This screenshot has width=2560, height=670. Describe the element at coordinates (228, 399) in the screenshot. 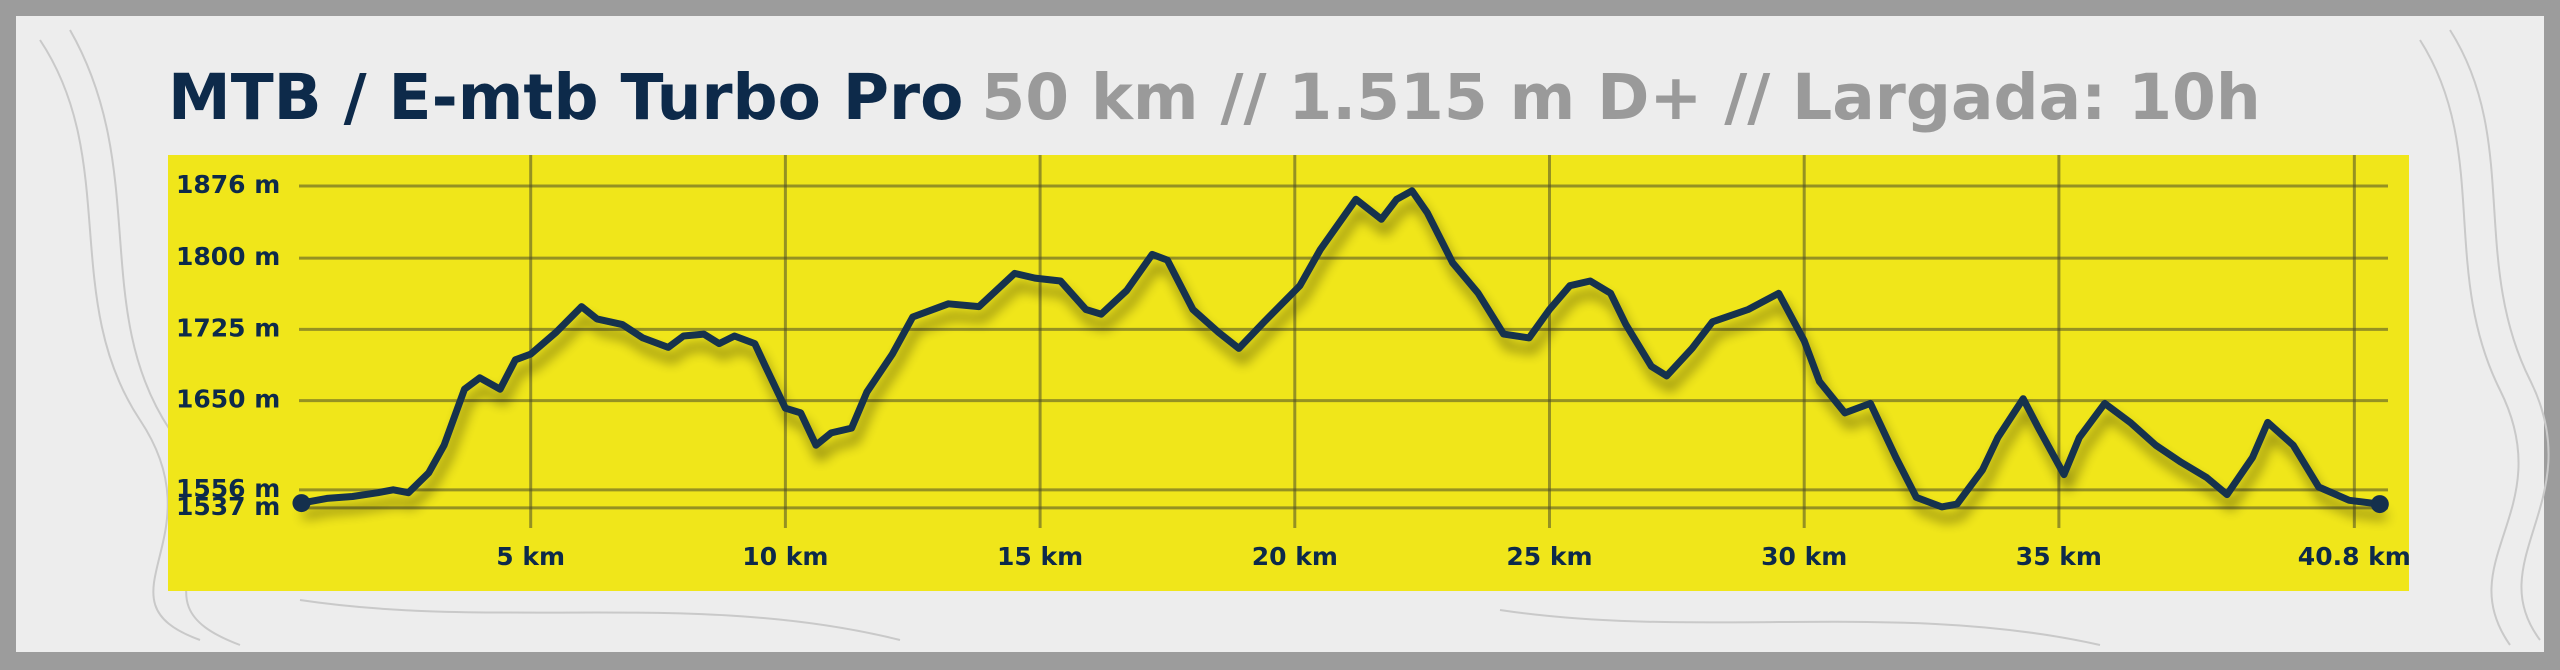

I see `y-tick-label: 1650 m` at that location.